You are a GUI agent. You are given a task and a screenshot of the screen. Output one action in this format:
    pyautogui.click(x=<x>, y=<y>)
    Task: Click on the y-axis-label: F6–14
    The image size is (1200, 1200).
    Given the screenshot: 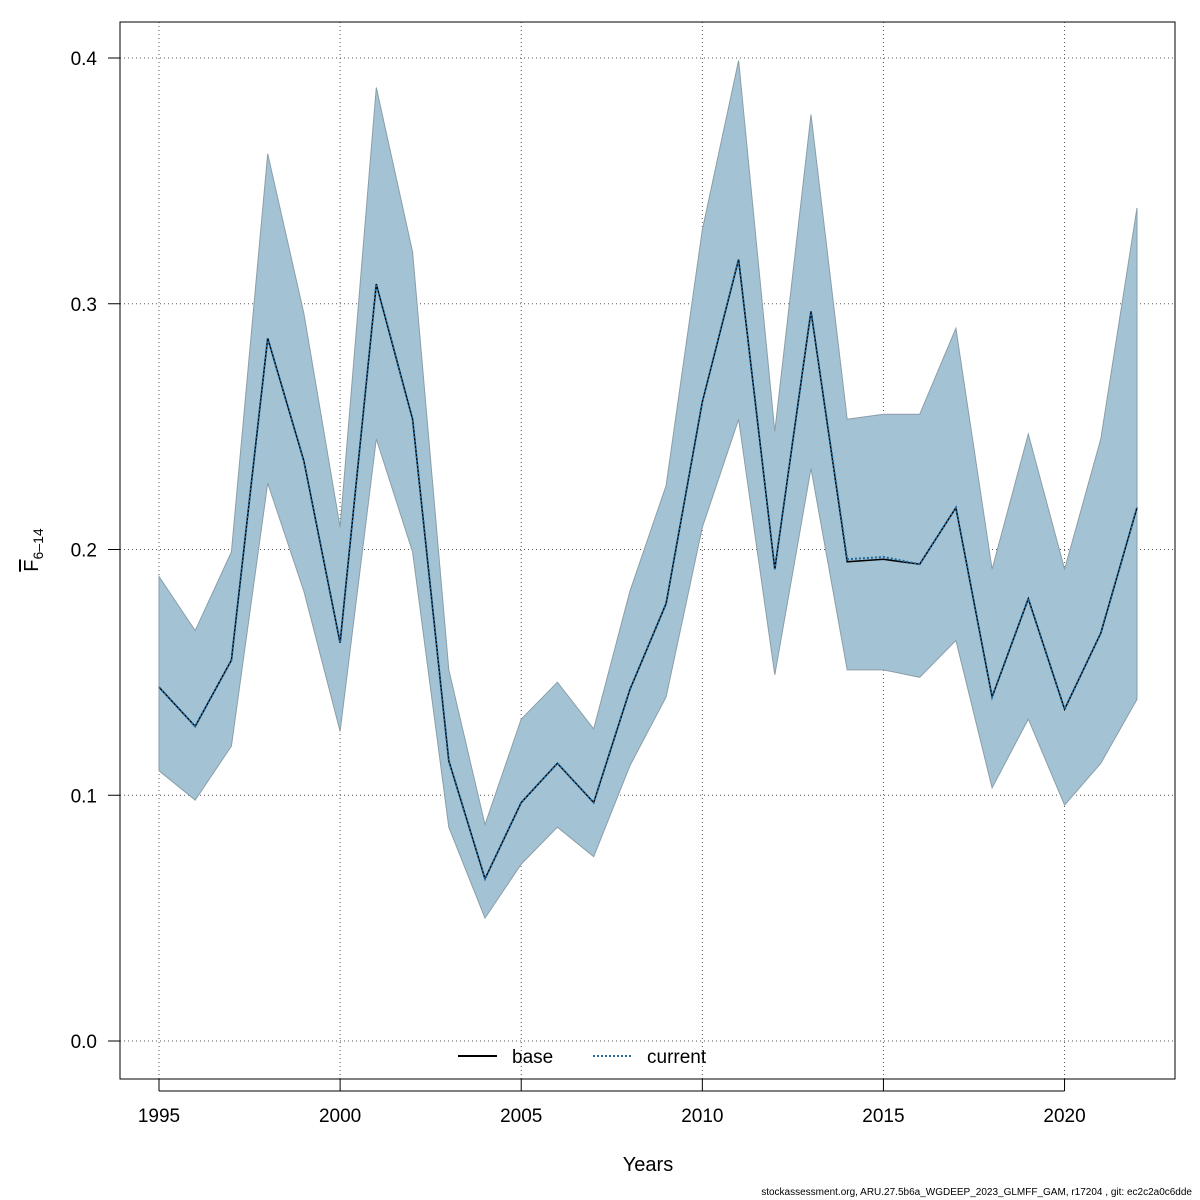 What is the action you would take?
    pyautogui.click(x=33, y=550)
    